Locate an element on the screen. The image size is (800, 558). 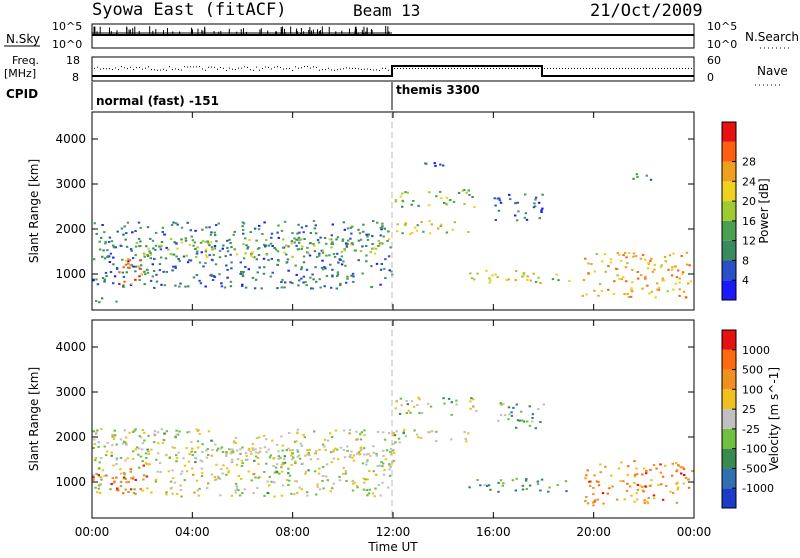
colorbar-frame is located at coordinates (729, 211).